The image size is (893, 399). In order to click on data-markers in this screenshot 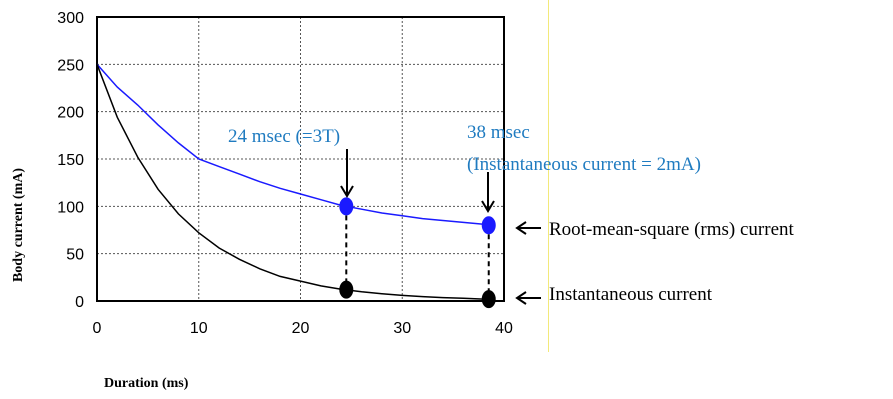, I will do `click(417, 253)`.